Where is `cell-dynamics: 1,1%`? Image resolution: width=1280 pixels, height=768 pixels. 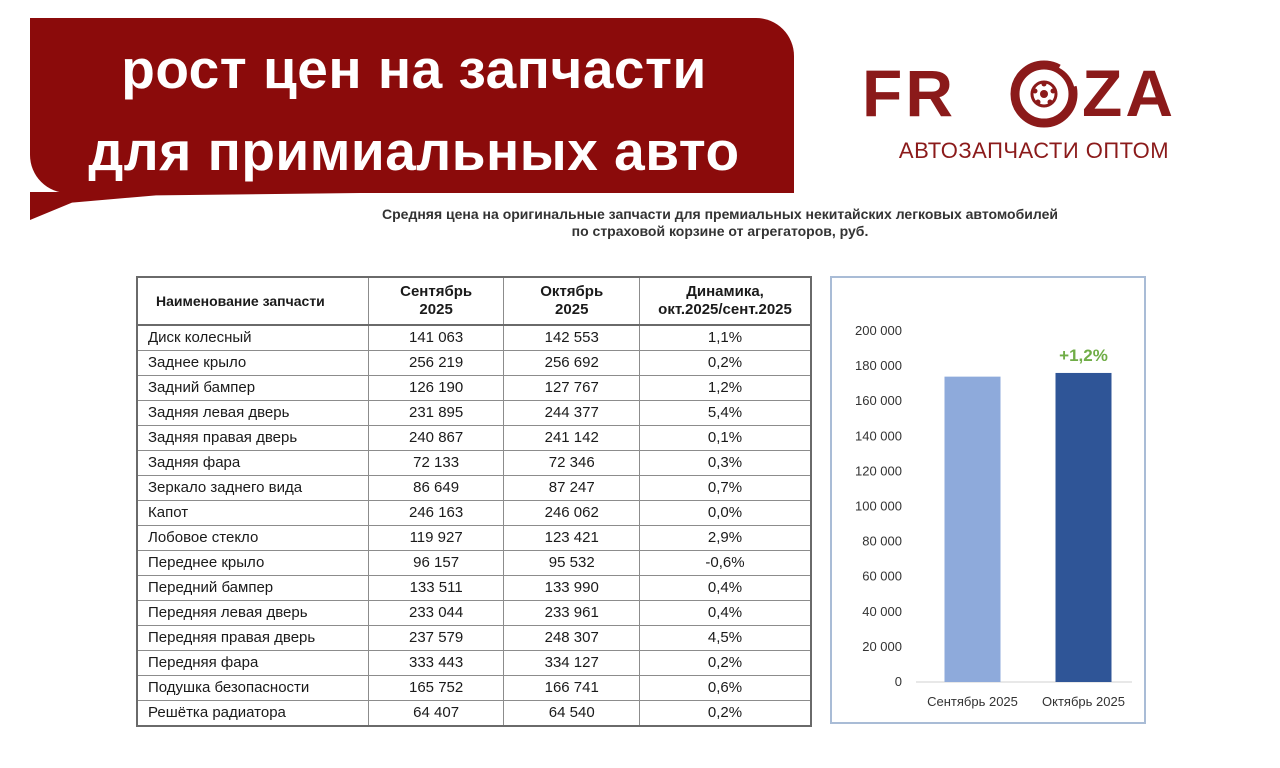 cell-dynamics: 1,1% is located at coordinates (725, 337).